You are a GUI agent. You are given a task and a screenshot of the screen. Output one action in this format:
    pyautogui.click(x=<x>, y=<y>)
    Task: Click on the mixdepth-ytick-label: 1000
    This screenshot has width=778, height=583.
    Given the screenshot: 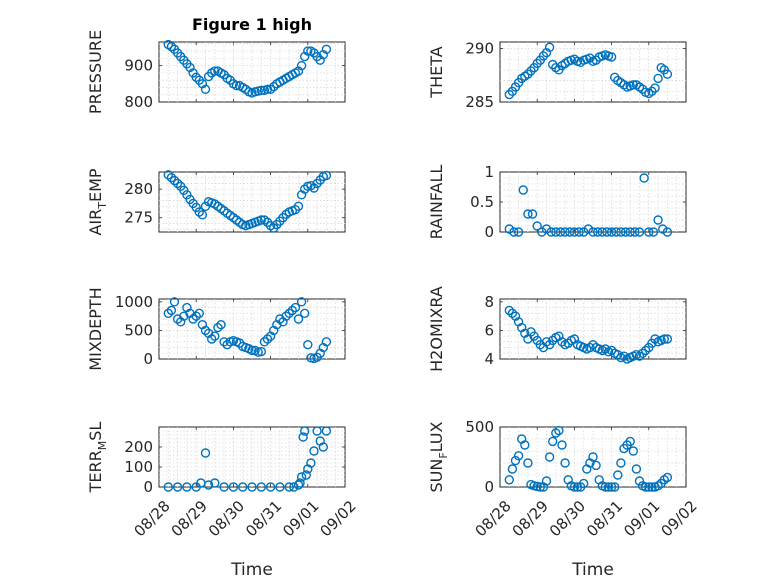 What is the action you would take?
    pyautogui.click(x=134, y=302)
    